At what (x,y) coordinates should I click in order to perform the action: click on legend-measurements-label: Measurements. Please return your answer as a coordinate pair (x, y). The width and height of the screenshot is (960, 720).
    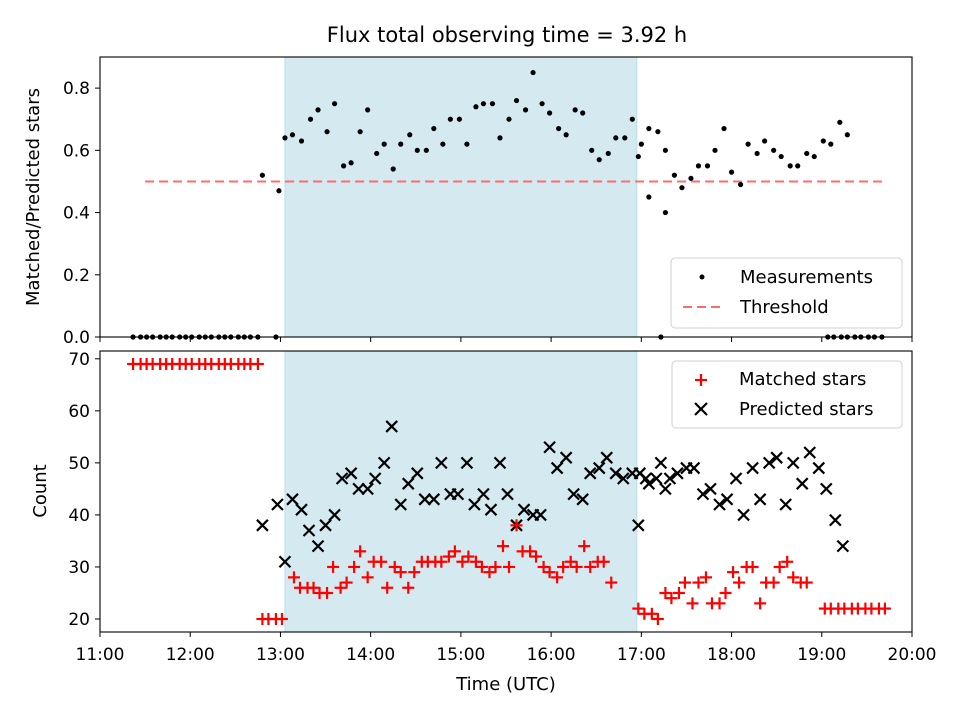
    Looking at the image, I should click on (806, 277).